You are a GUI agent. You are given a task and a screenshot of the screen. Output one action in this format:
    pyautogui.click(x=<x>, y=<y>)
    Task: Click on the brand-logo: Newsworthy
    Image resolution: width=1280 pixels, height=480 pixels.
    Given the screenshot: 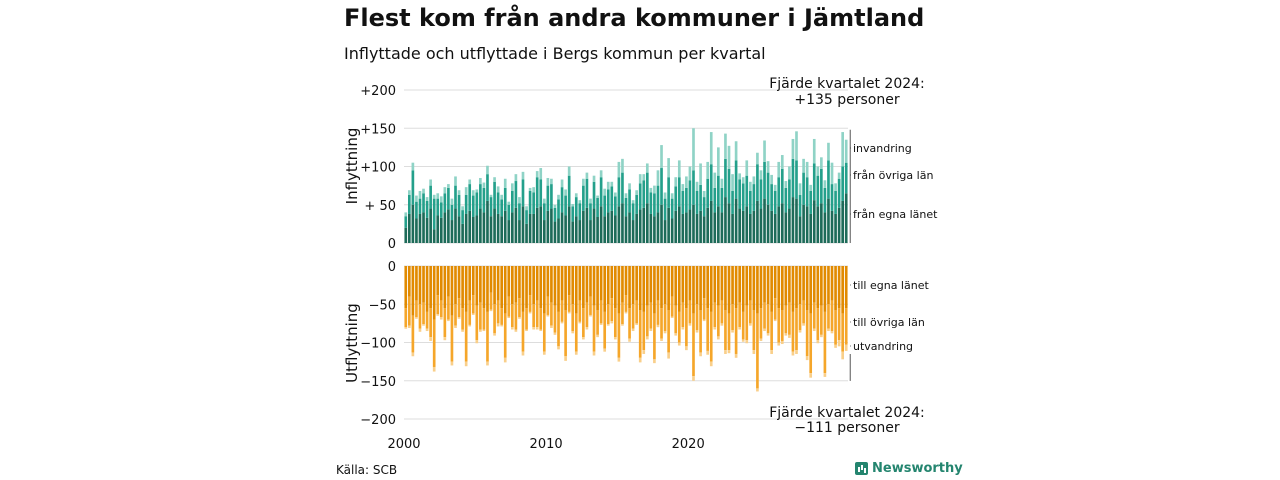 What is the action you would take?
    pyautogui.click(x=909, y=468)
    